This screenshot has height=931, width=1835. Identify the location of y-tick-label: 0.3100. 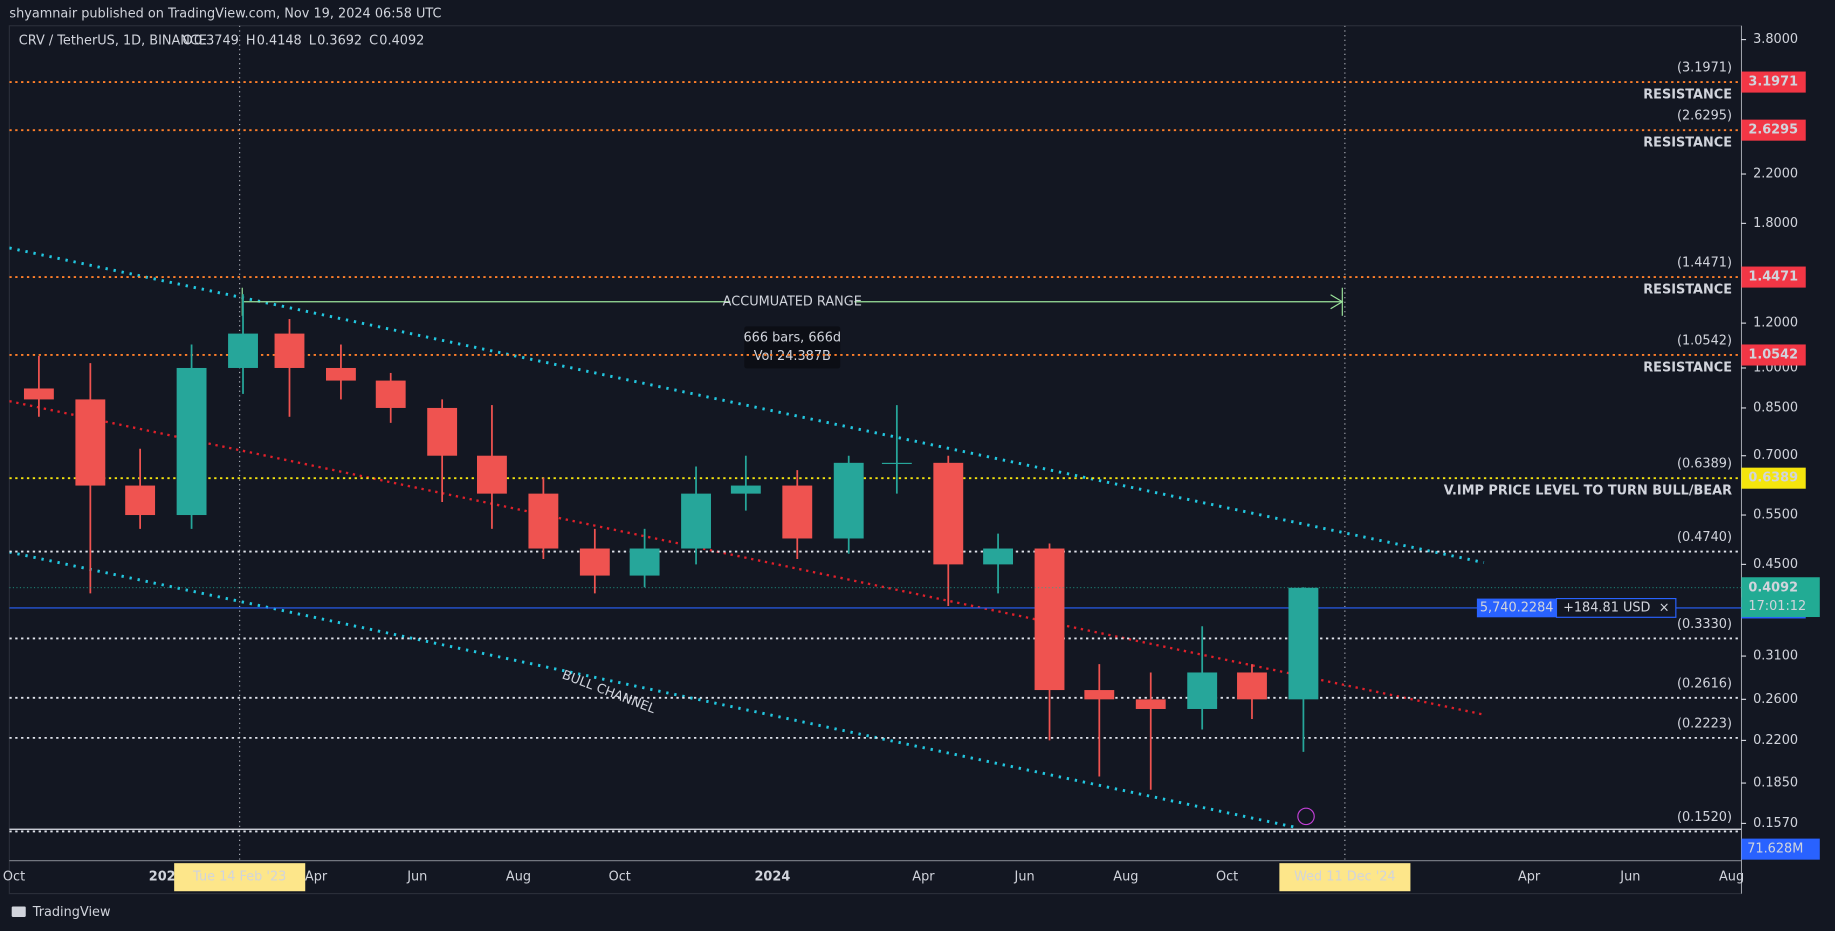
(1775, 656).